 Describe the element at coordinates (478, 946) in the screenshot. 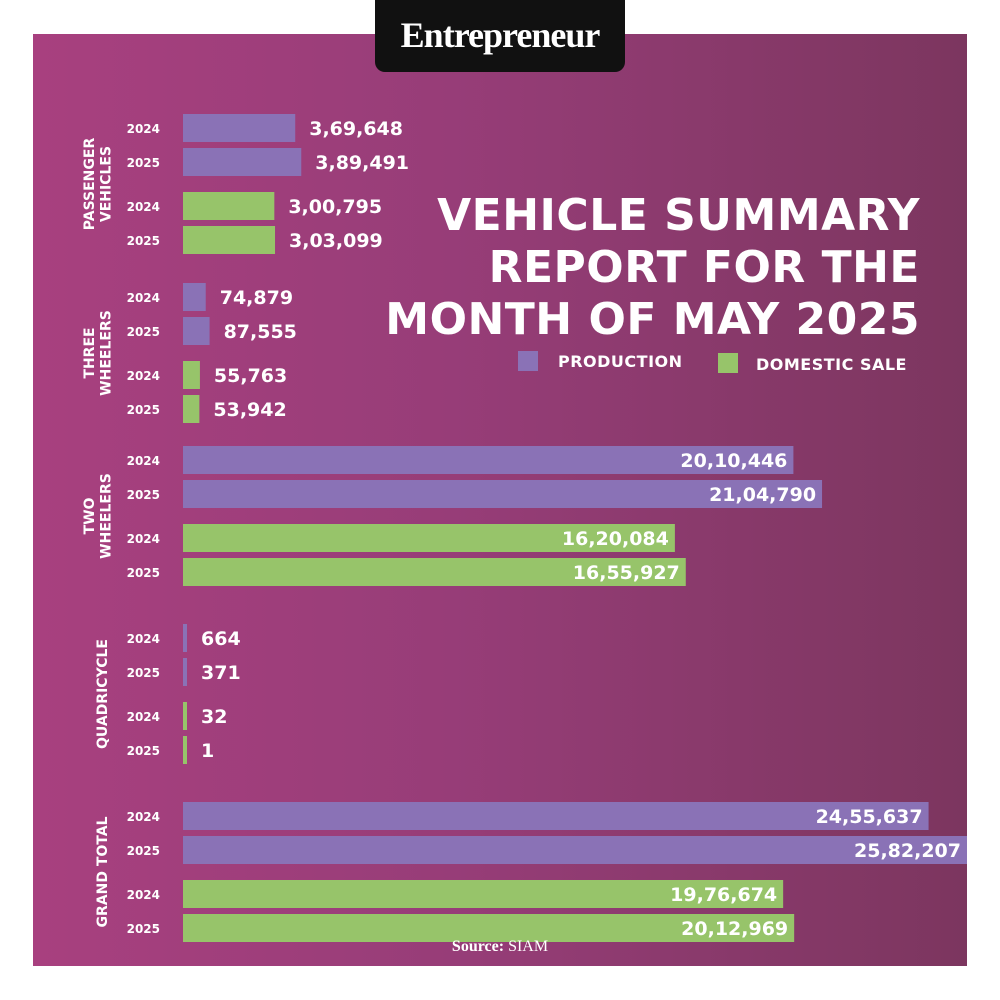

I see `source-label: Source:` at that location.